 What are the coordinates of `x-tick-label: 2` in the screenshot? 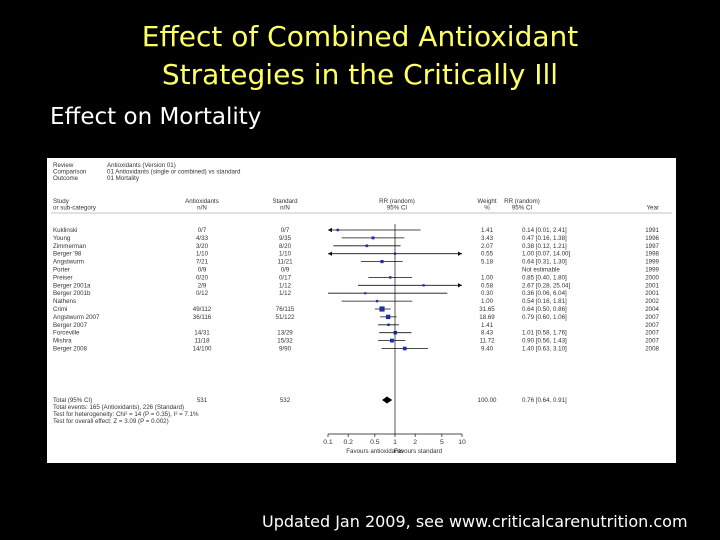 It's located at (415, 442).